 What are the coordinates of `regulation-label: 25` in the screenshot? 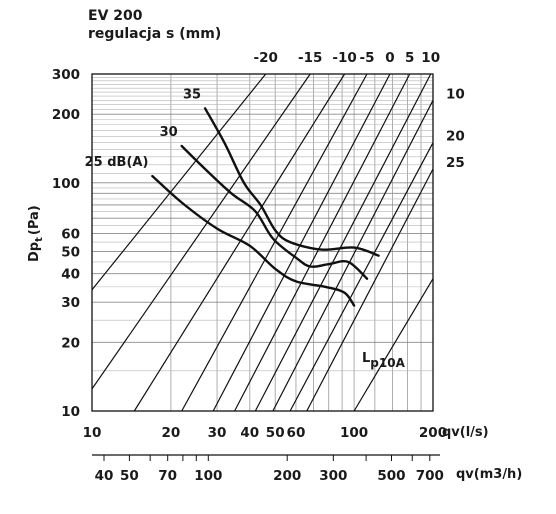 It's located at (455, 163).